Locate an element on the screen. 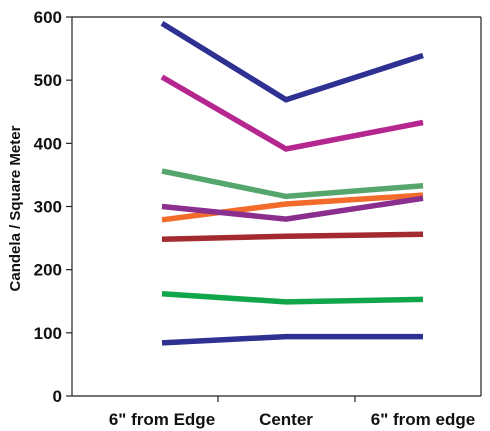 This screenshot has height=431, width=490. y-tick-label: 100 is located at coordinates (48, 333).